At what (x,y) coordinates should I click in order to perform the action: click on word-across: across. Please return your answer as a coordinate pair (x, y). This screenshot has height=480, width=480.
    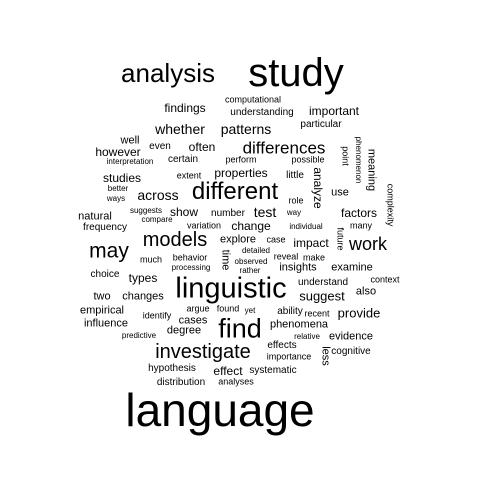
    Looking at the image, I should click on (158, 195).